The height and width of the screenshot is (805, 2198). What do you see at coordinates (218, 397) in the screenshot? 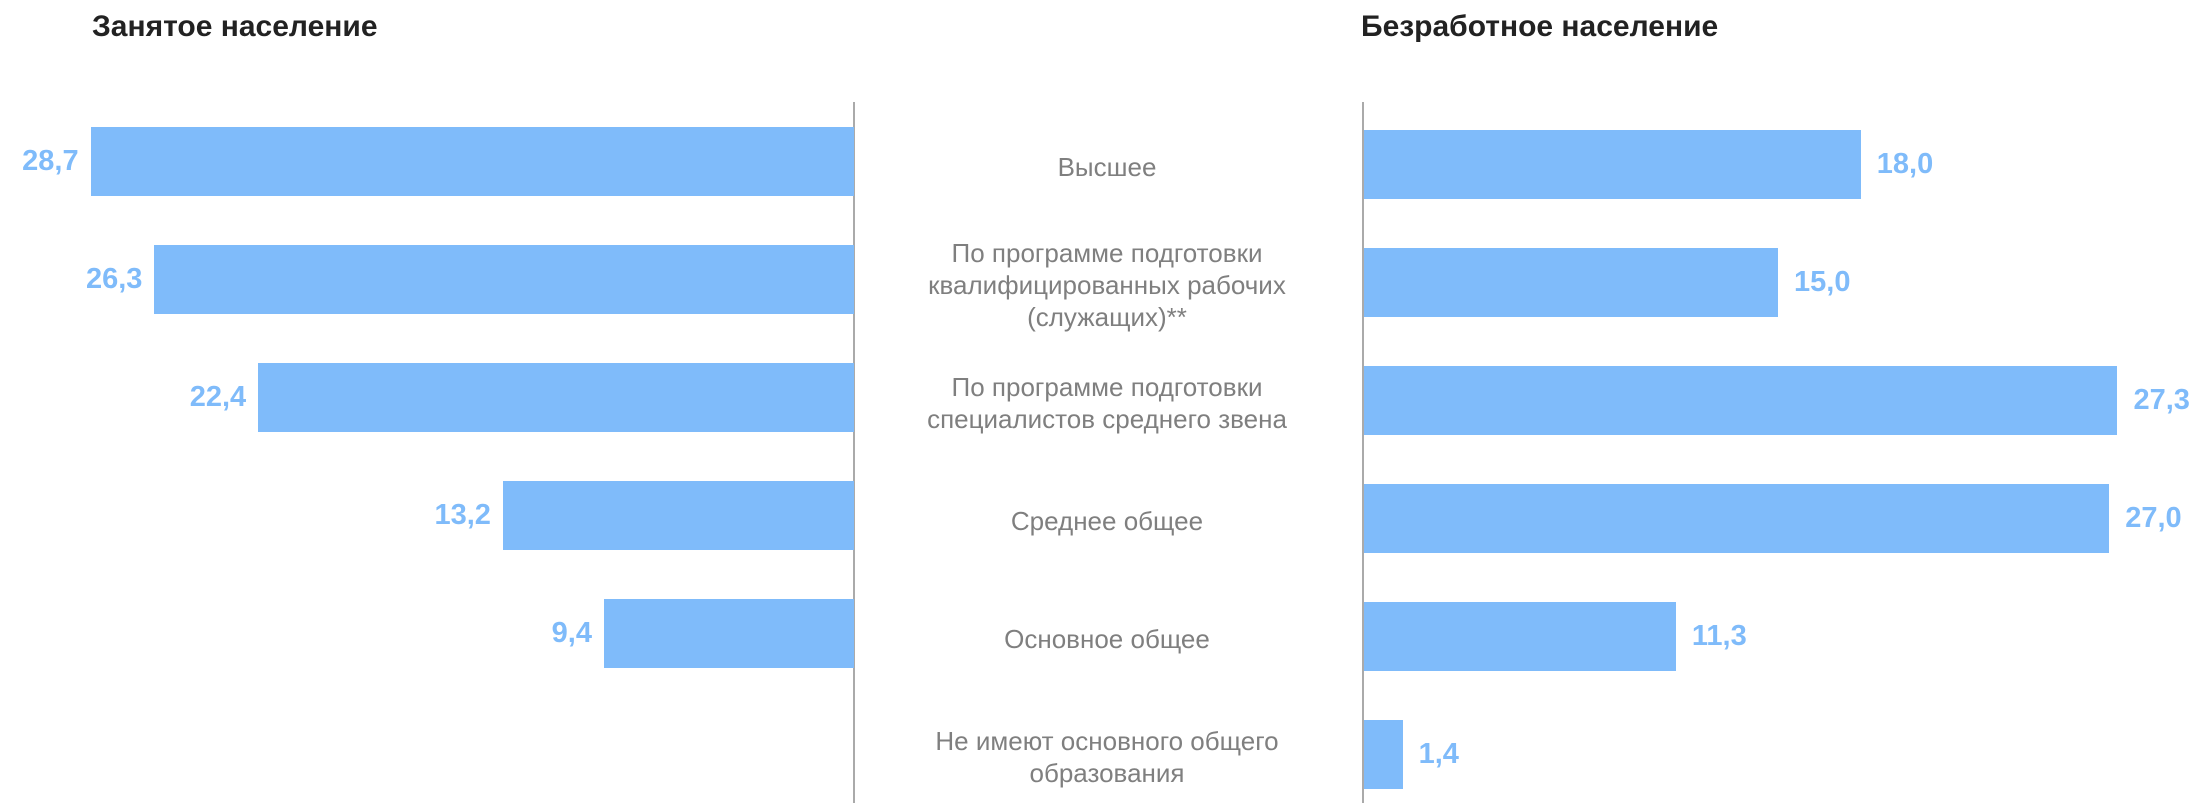
I see `value-label: 22,4` at bounding box center [218, 397].